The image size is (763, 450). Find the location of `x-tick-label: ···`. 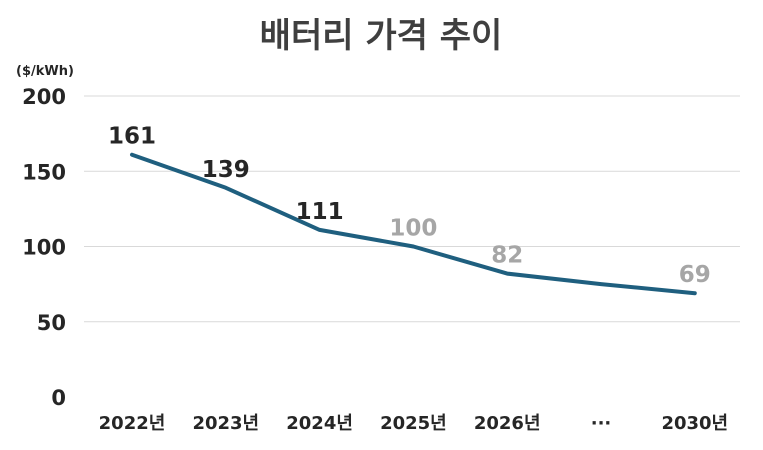

x-tick-label: ··· is located at coordinates (601, 423).